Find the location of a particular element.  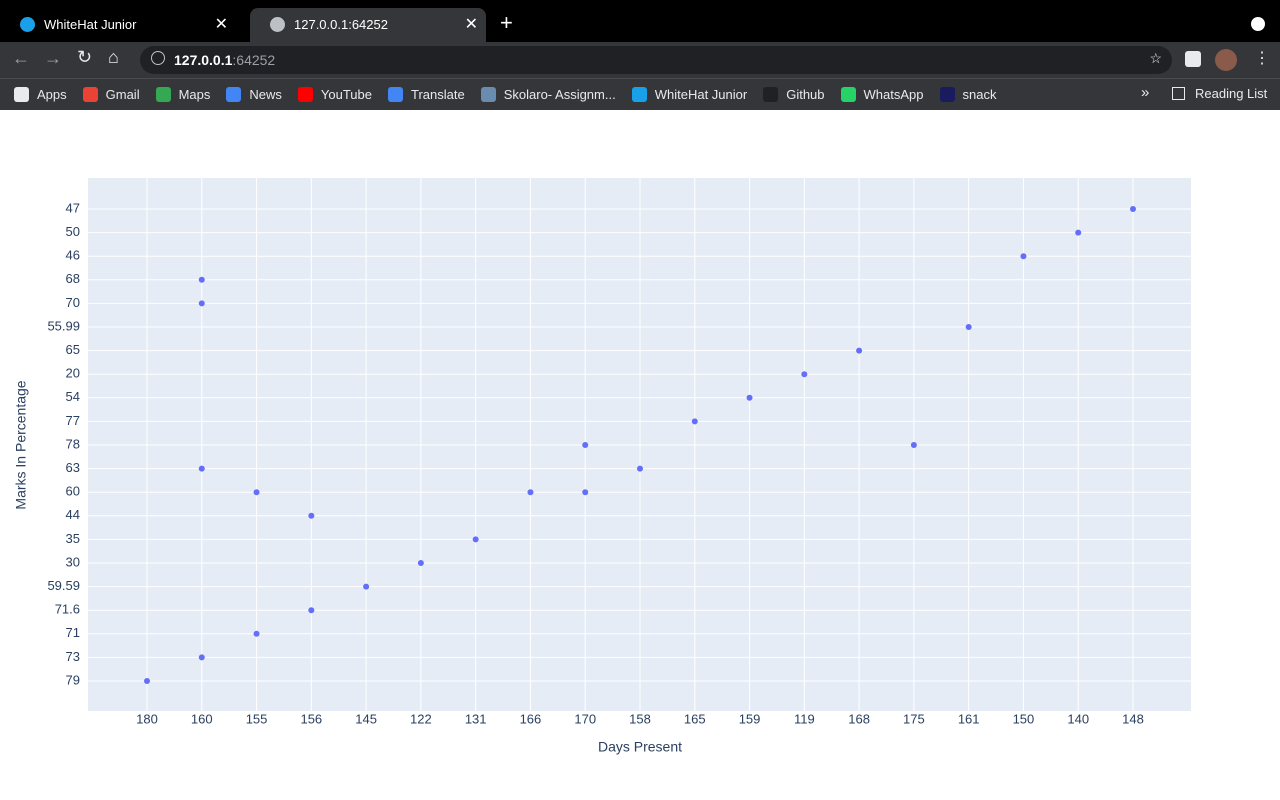

reload: ↻ is located at coordinates (85, 57).